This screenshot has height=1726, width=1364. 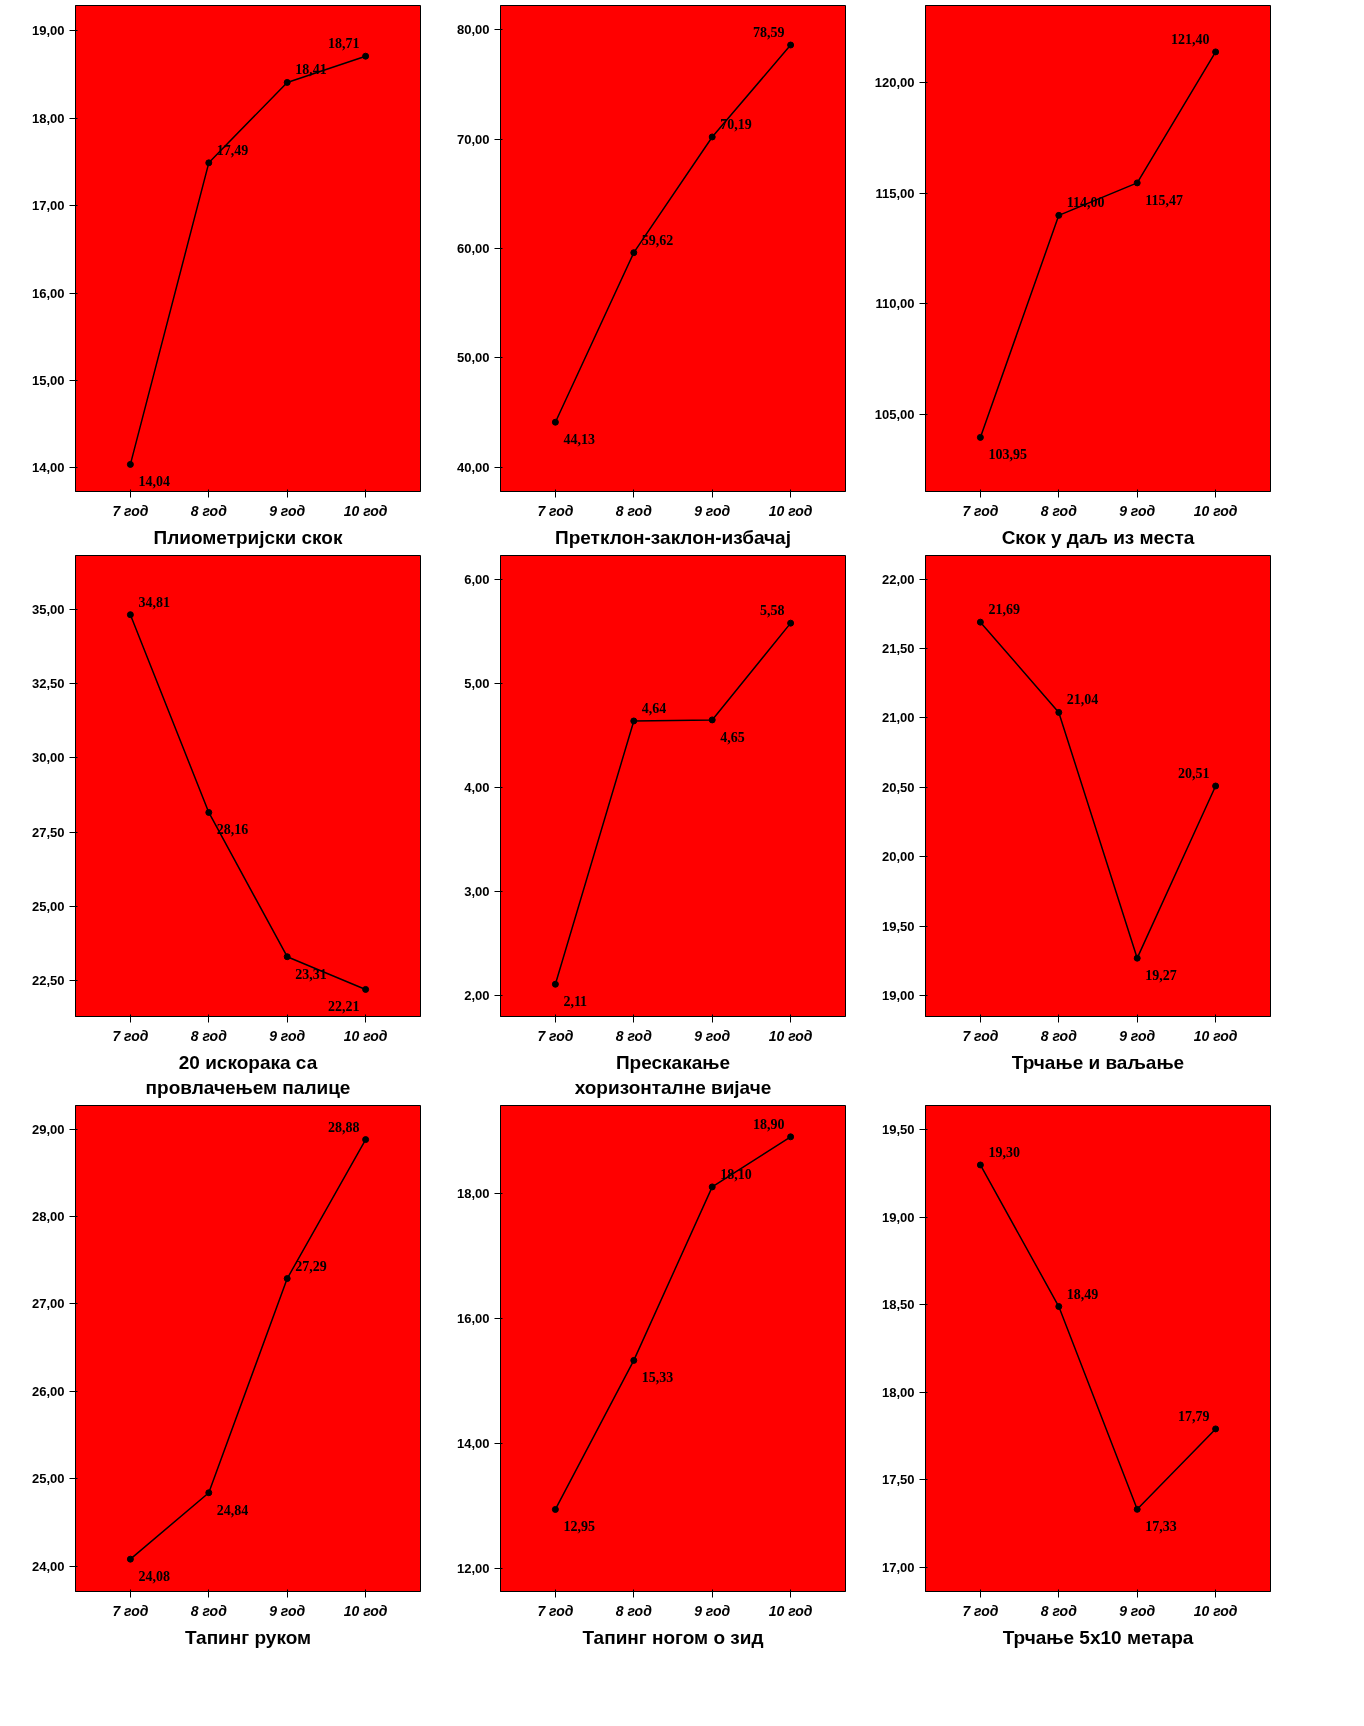 I want to click on y-tick-label: 70,00, so click(x=473, y=139).